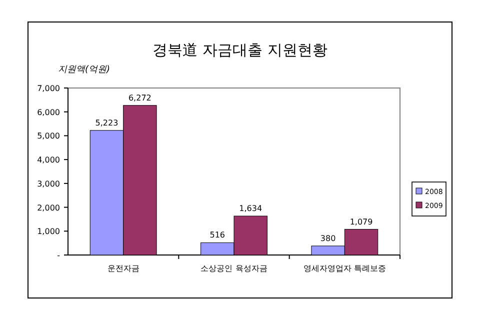 The width and height of the screenshot is (480, 320). Describe the element at coordinates (48, 88) in the screenshot. I see `y-tick-label: 7,000` at that location.